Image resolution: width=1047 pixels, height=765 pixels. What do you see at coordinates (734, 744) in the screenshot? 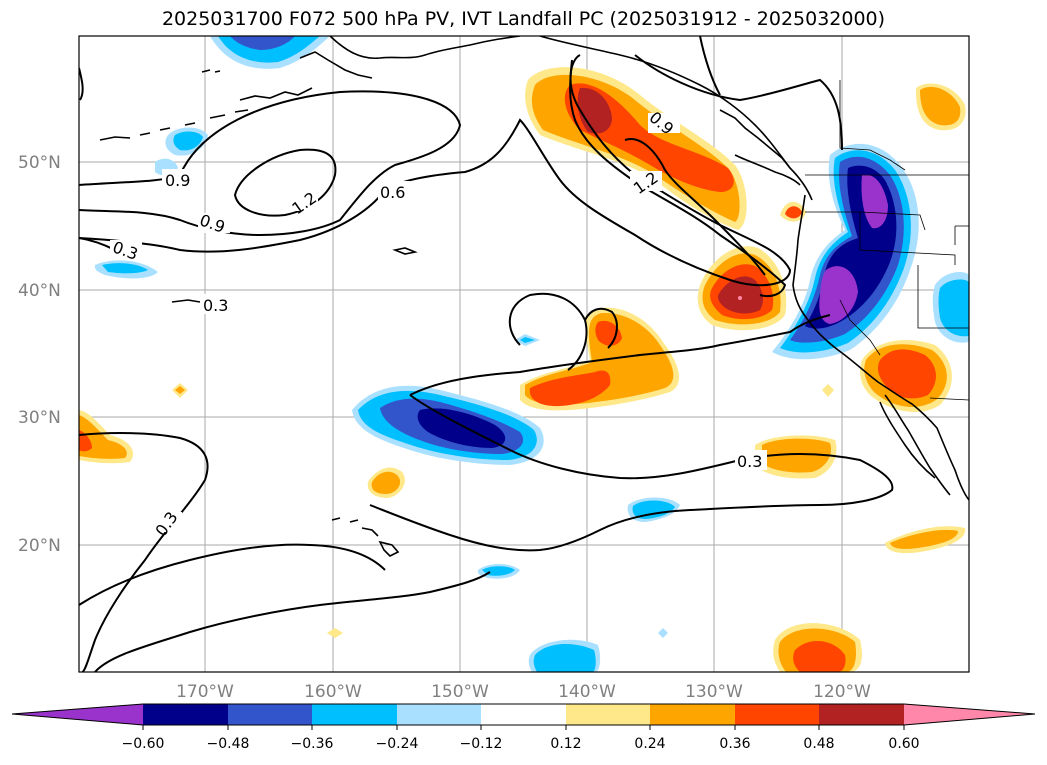
I see `colorbar-tick-label: 0.36` at bounding box center [734, 744].